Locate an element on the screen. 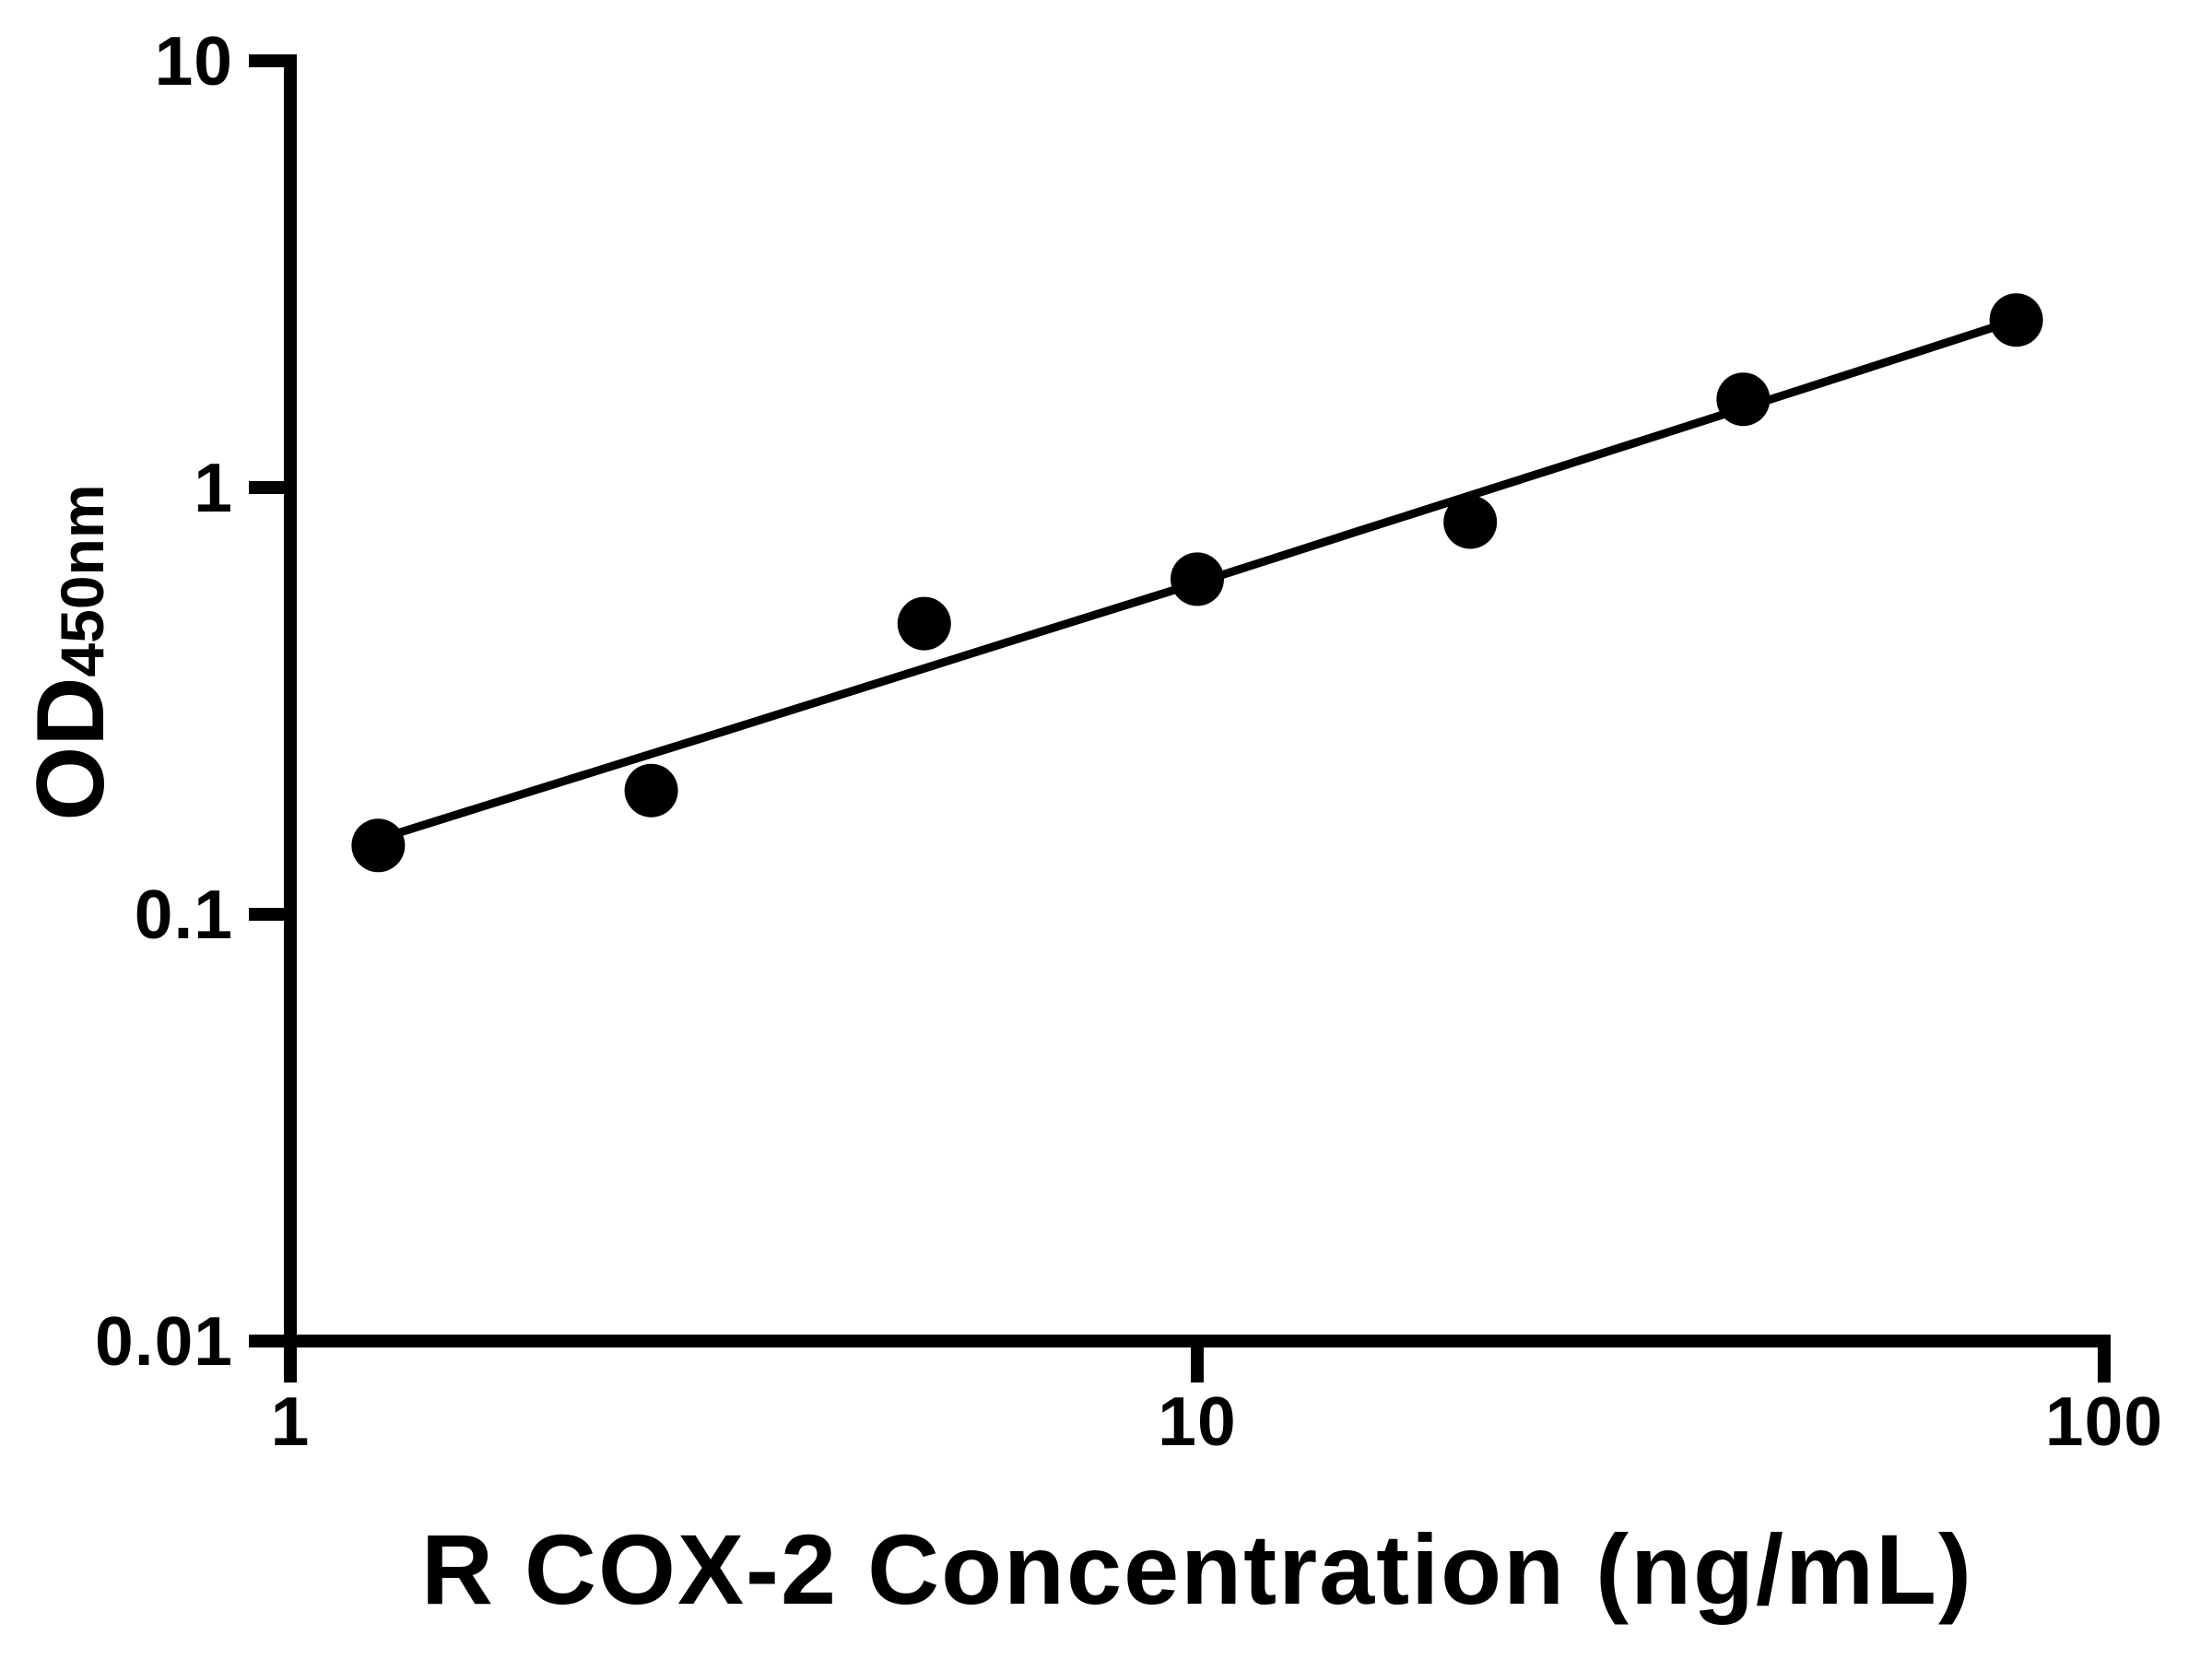 This screenshot has width=2212, height=1659. y-tick-label: 0.1 is located at coordinates (184, 914).